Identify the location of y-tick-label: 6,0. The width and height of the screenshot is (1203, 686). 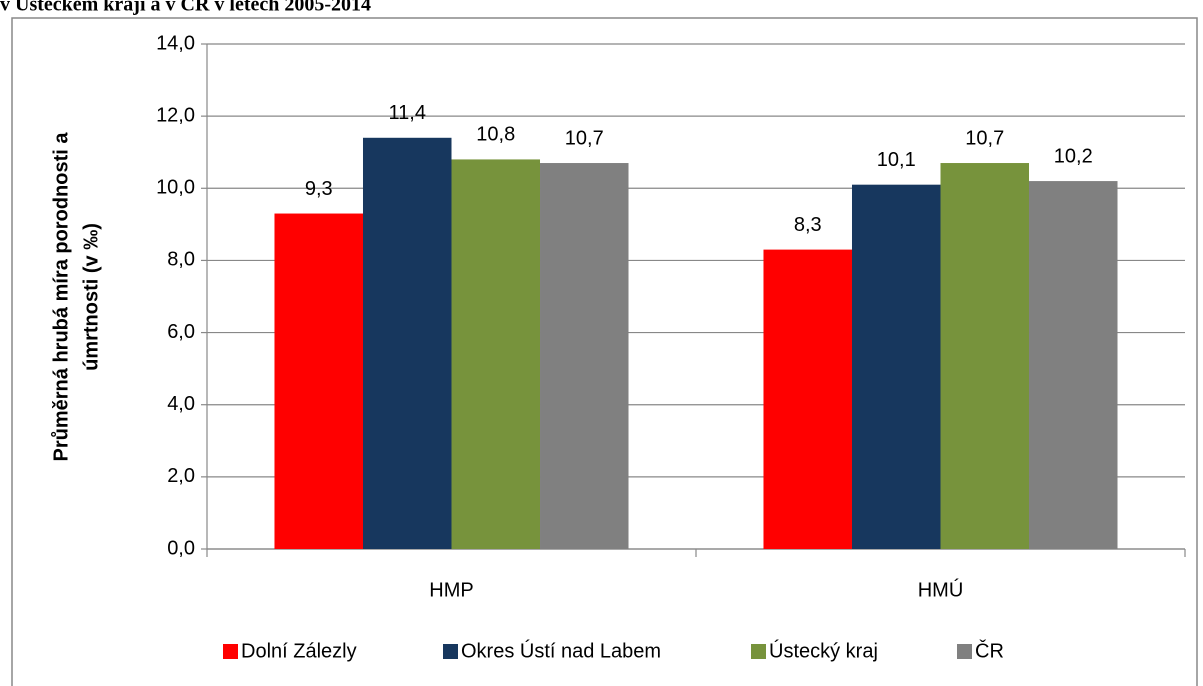
(181, 332).